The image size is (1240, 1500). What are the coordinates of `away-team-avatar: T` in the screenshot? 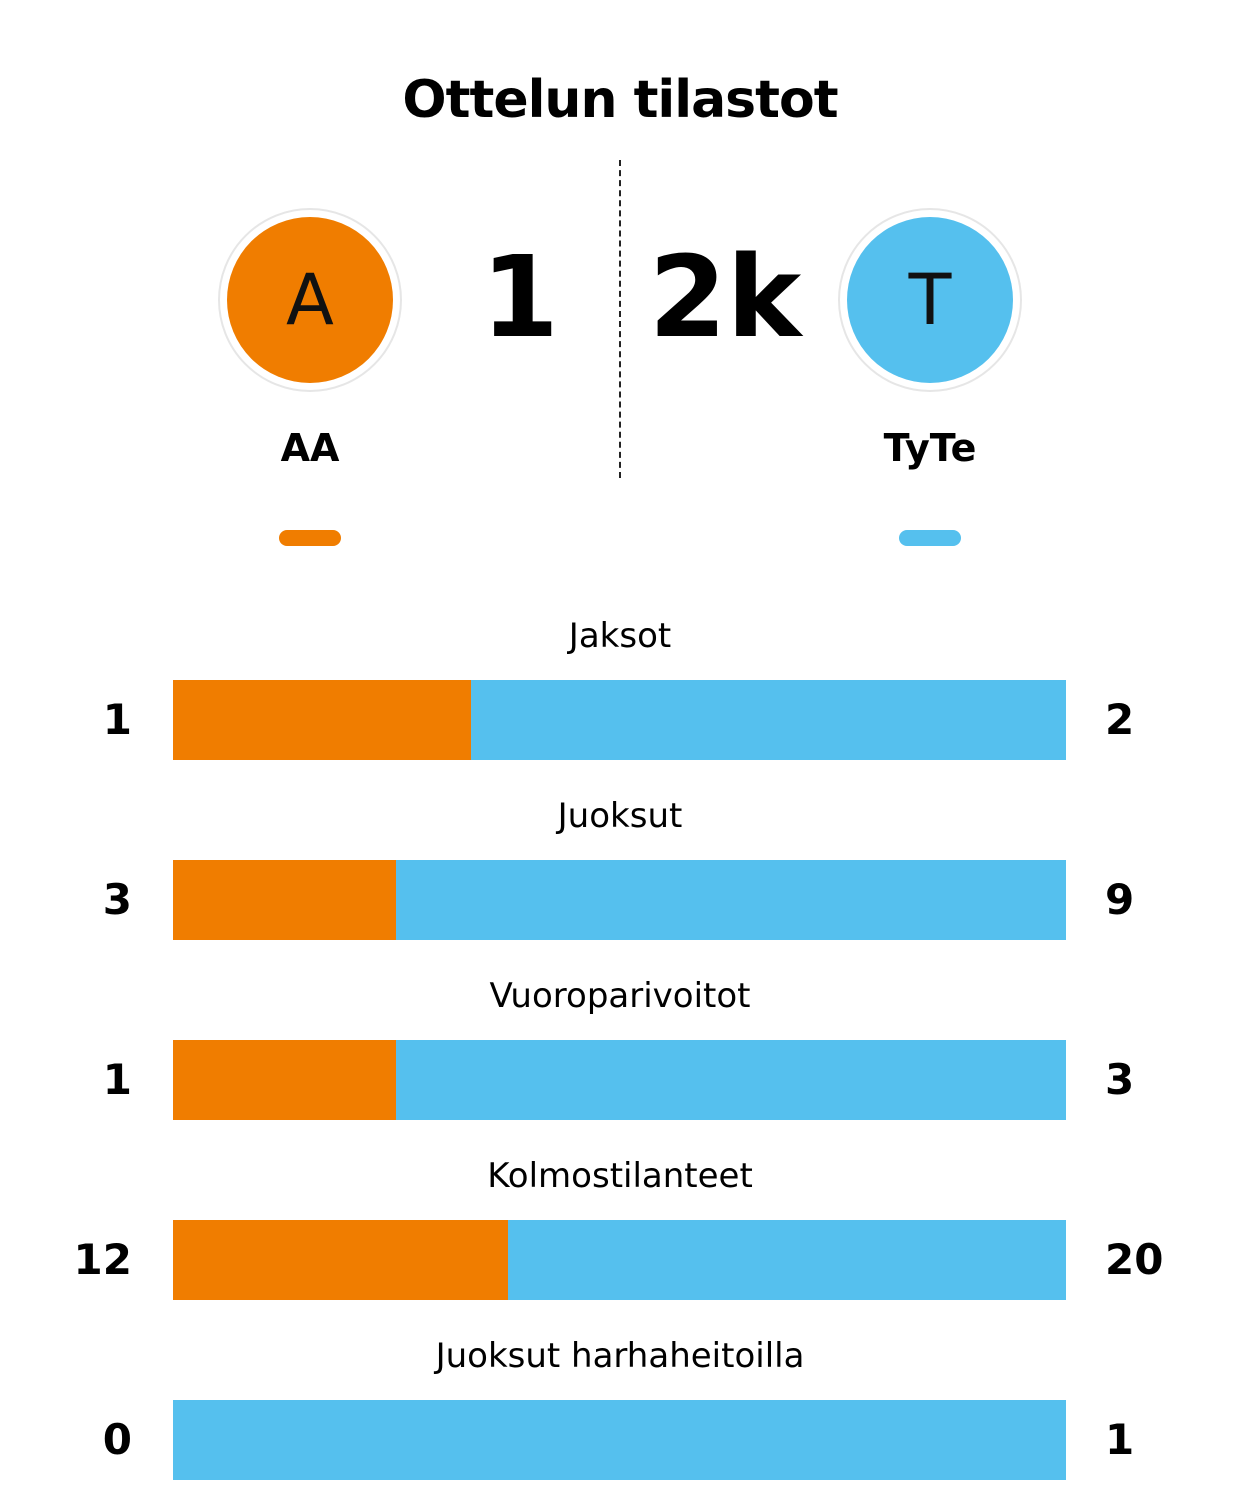 It's located at (930, 300).